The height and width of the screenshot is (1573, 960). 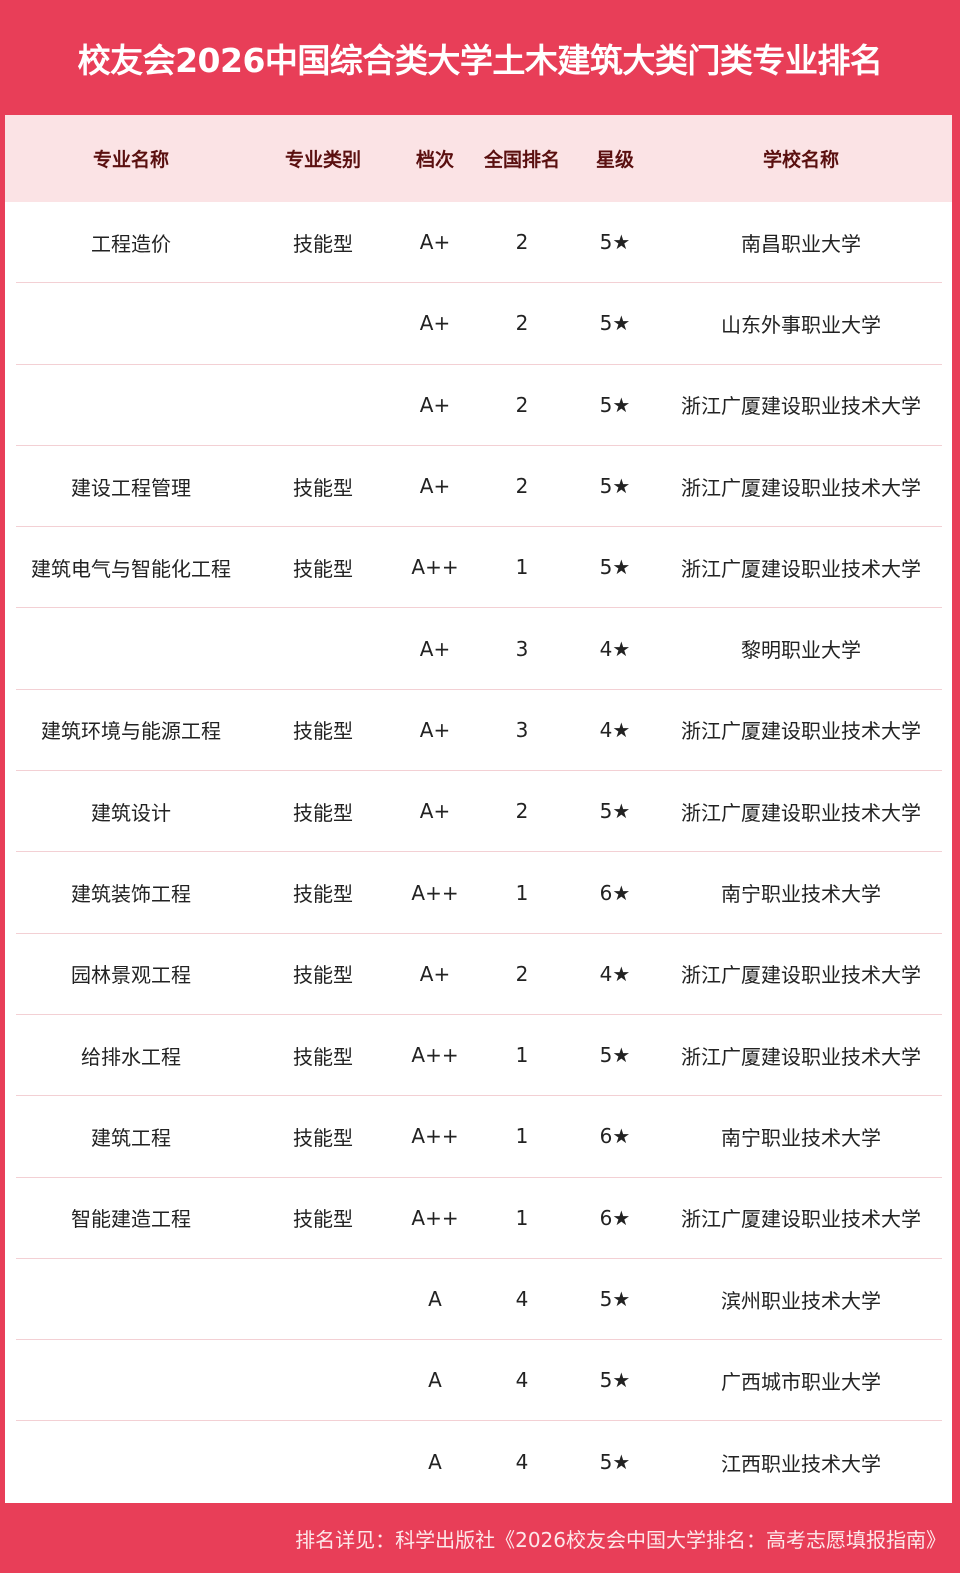 I want to click on cell-school-name: 山东外事职业大学, so click(x=801, y=324).